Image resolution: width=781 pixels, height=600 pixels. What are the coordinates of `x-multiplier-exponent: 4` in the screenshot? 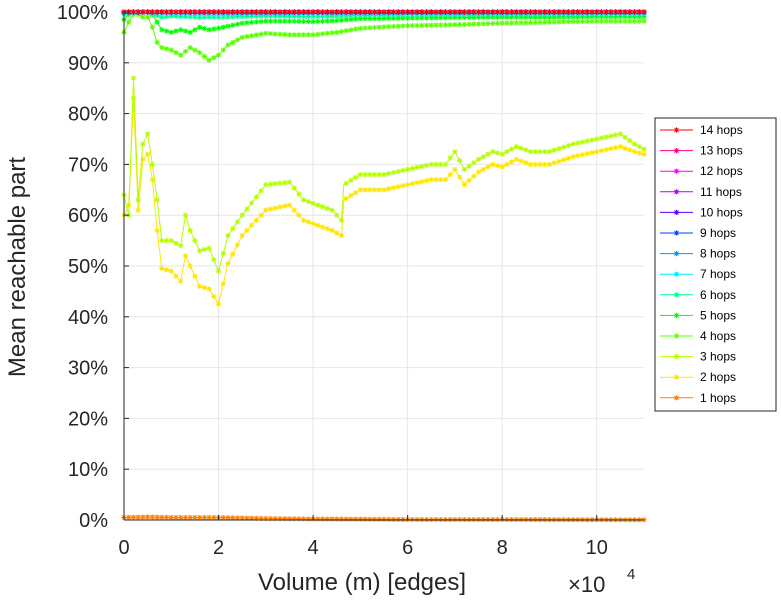 It's located at (631, 574).